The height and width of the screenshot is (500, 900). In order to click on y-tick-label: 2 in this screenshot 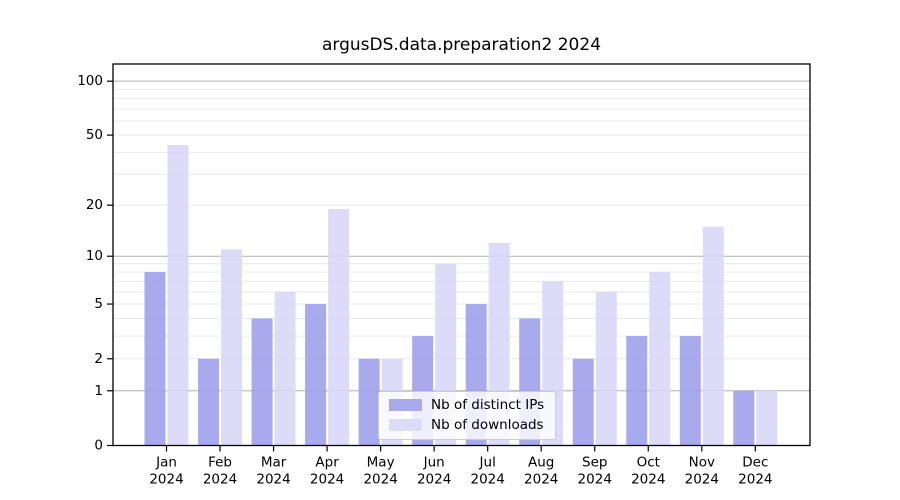, I will do `click(98, 359)`.